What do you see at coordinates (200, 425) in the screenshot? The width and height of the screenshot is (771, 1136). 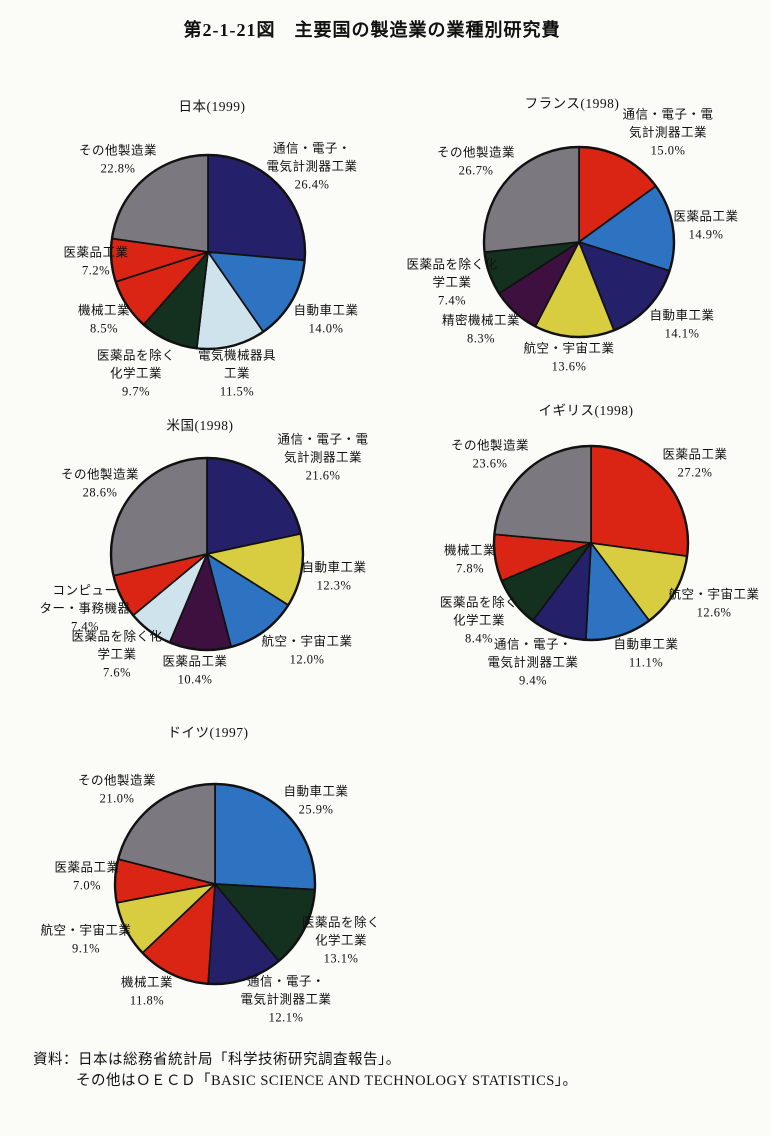 I see `chart-title-usa: 米国(1998)` at bounding box center [200, 425].